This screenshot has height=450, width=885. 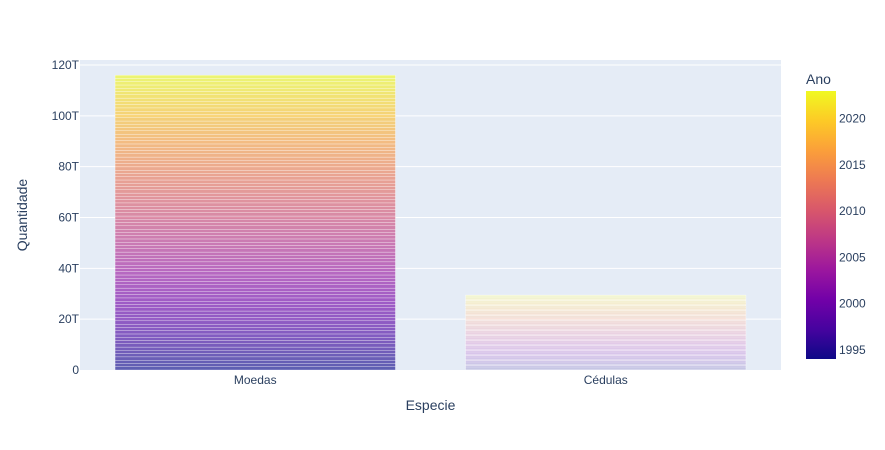 What do you see at coordinates (852, 234) in the screenshot?
I see `colorbar-ticks: 1995 2000 2005 2010 2015 2020` at bounding box center [852, 234].